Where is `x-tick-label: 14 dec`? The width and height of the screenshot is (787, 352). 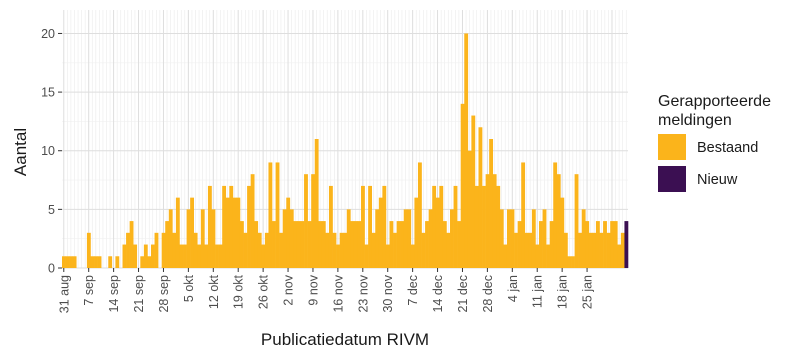 x-tick-label: 14 dec is located at coordinates (438, 294).